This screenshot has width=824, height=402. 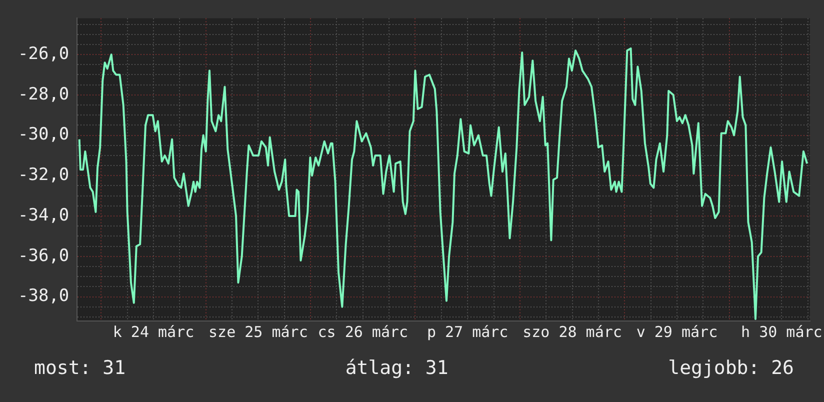 I want to click on text: most: 31, so click(x=80, y=368).